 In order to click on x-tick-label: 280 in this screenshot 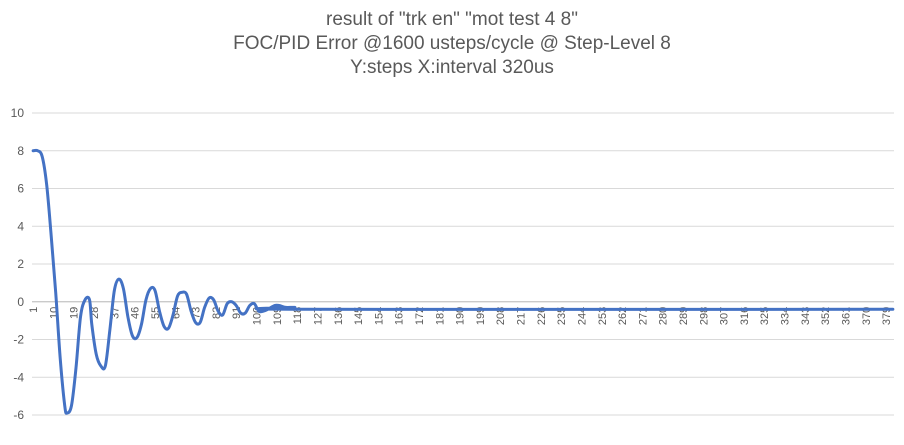, I will do `click(664, 316)`.